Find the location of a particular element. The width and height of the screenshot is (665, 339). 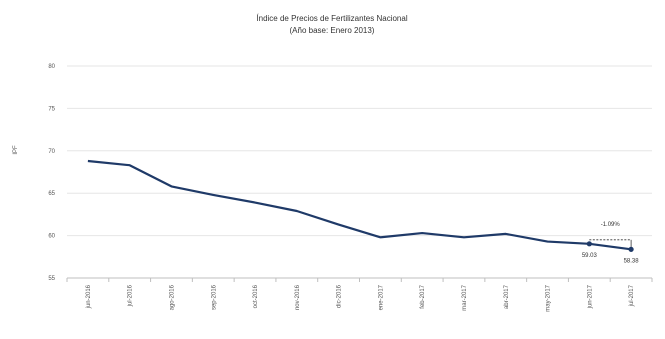

x-tick-label: ene-2017 is located at coordinates (381, 297).